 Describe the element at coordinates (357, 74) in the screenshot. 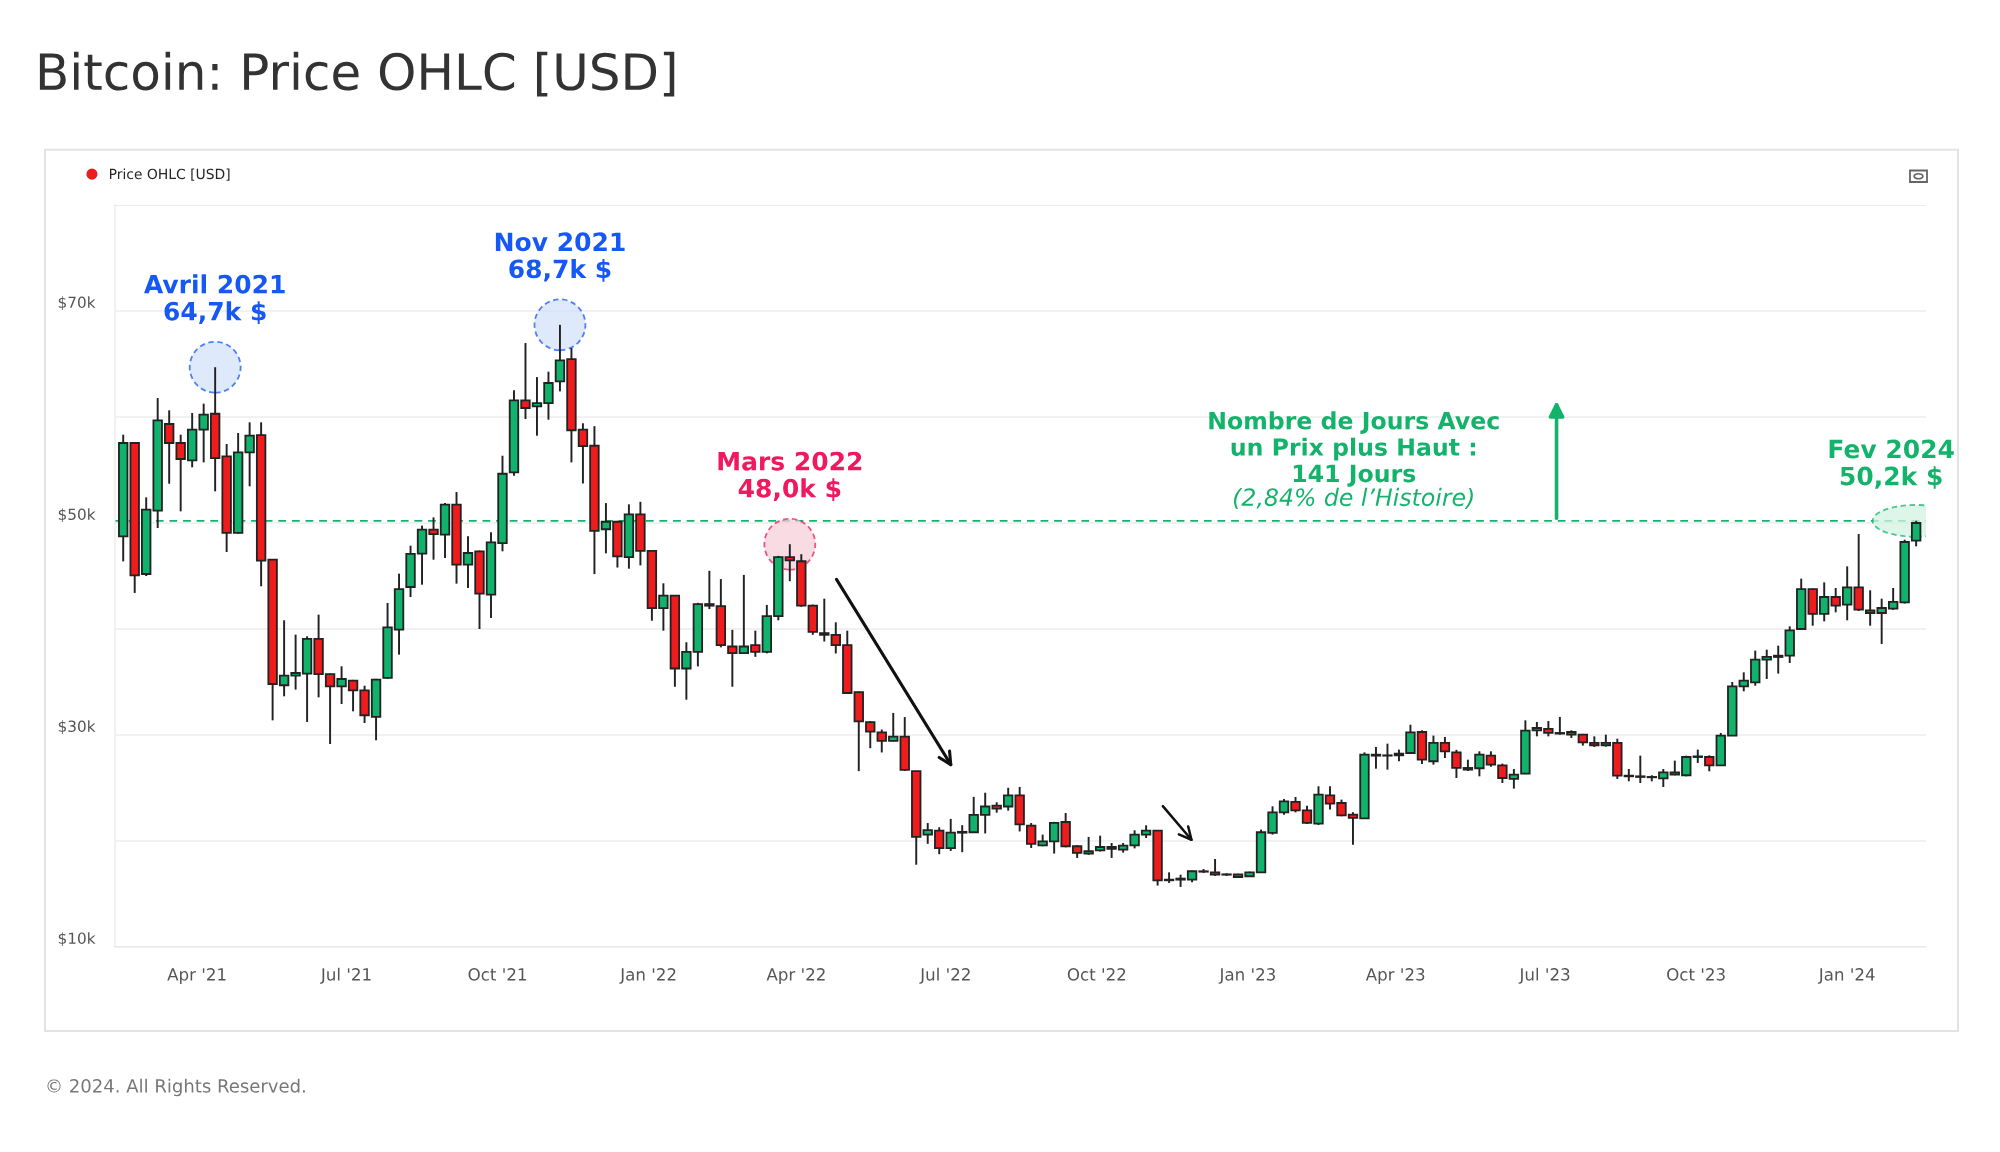

I see `chart-title: Bitcoin: Price OHLC [USD]` at that location.